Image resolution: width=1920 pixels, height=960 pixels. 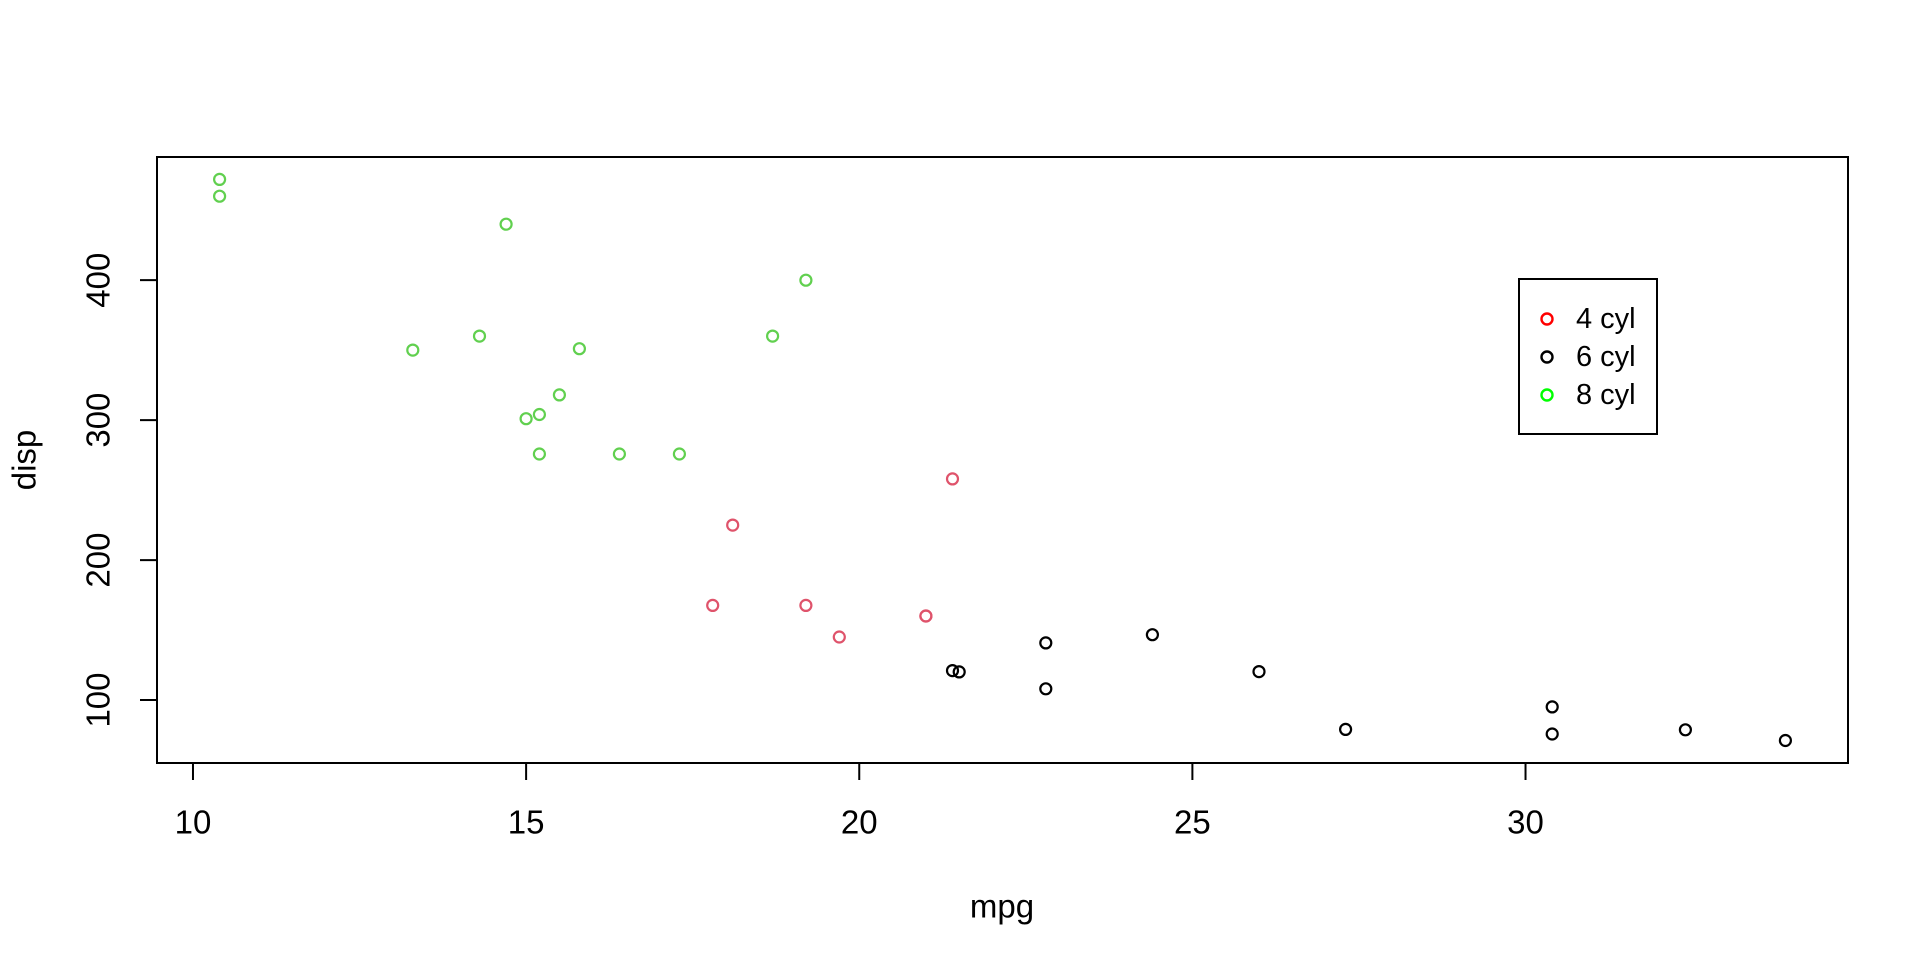 I want to click on legend-item-label: 4 cyl, so click(x=1606, y=319).